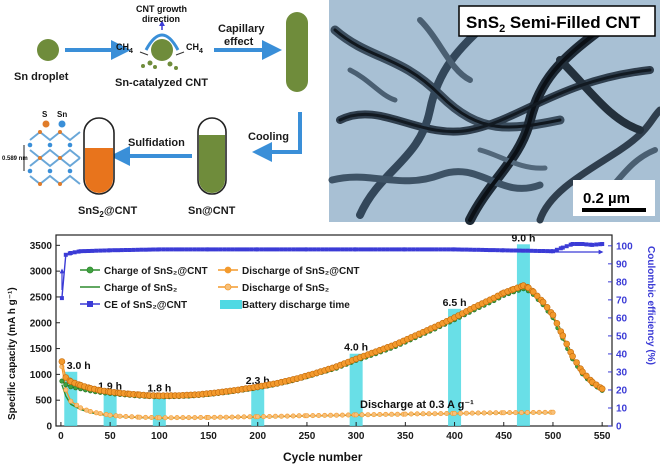 Image resolution: width=660 pixels, height=471 pixels. What do you see at coordinates (454, 436) in the screenshot?
I see `x-tick-label: 400` at bounding box center [454, 436].